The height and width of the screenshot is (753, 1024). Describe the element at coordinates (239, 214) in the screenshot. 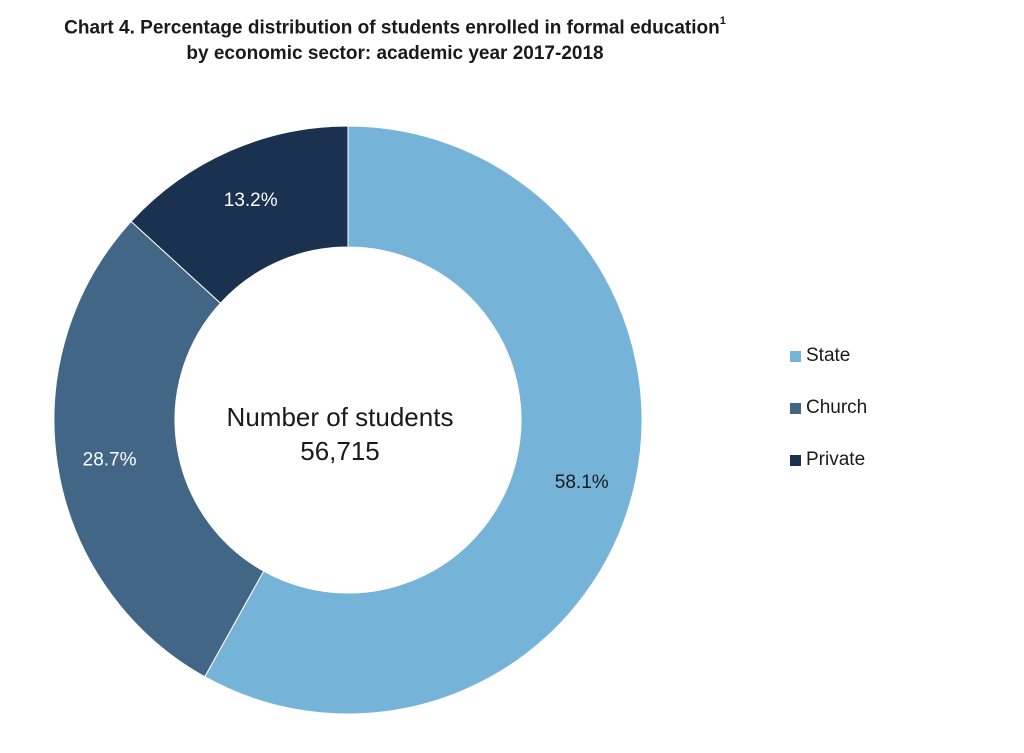

I see `slice-private` at that location.